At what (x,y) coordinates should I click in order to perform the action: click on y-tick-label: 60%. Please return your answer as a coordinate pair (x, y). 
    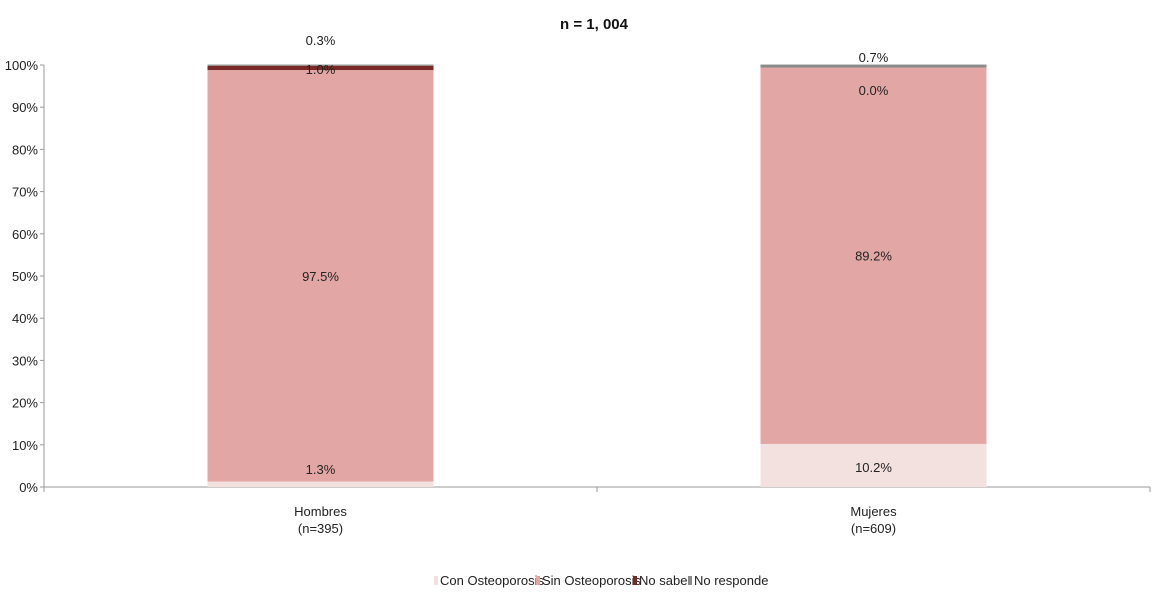
    Looking at the image, I should click on (25, 234).